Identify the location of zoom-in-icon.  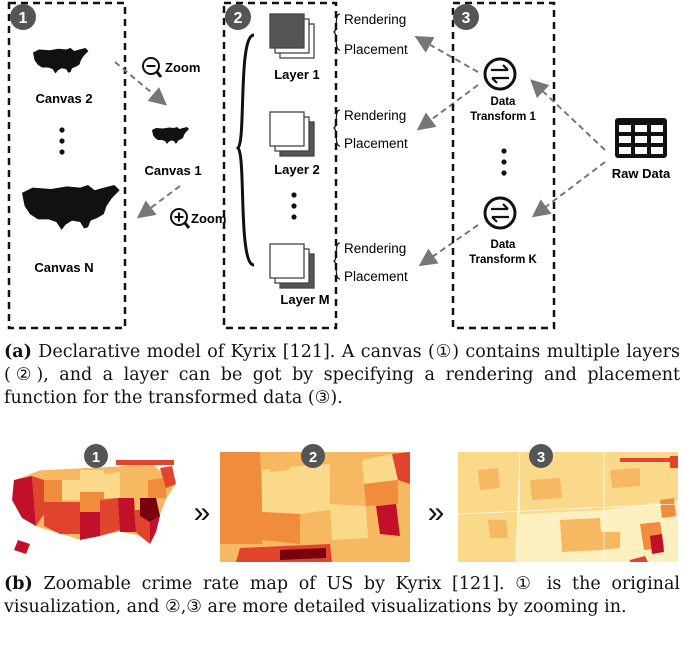
(180, 218).